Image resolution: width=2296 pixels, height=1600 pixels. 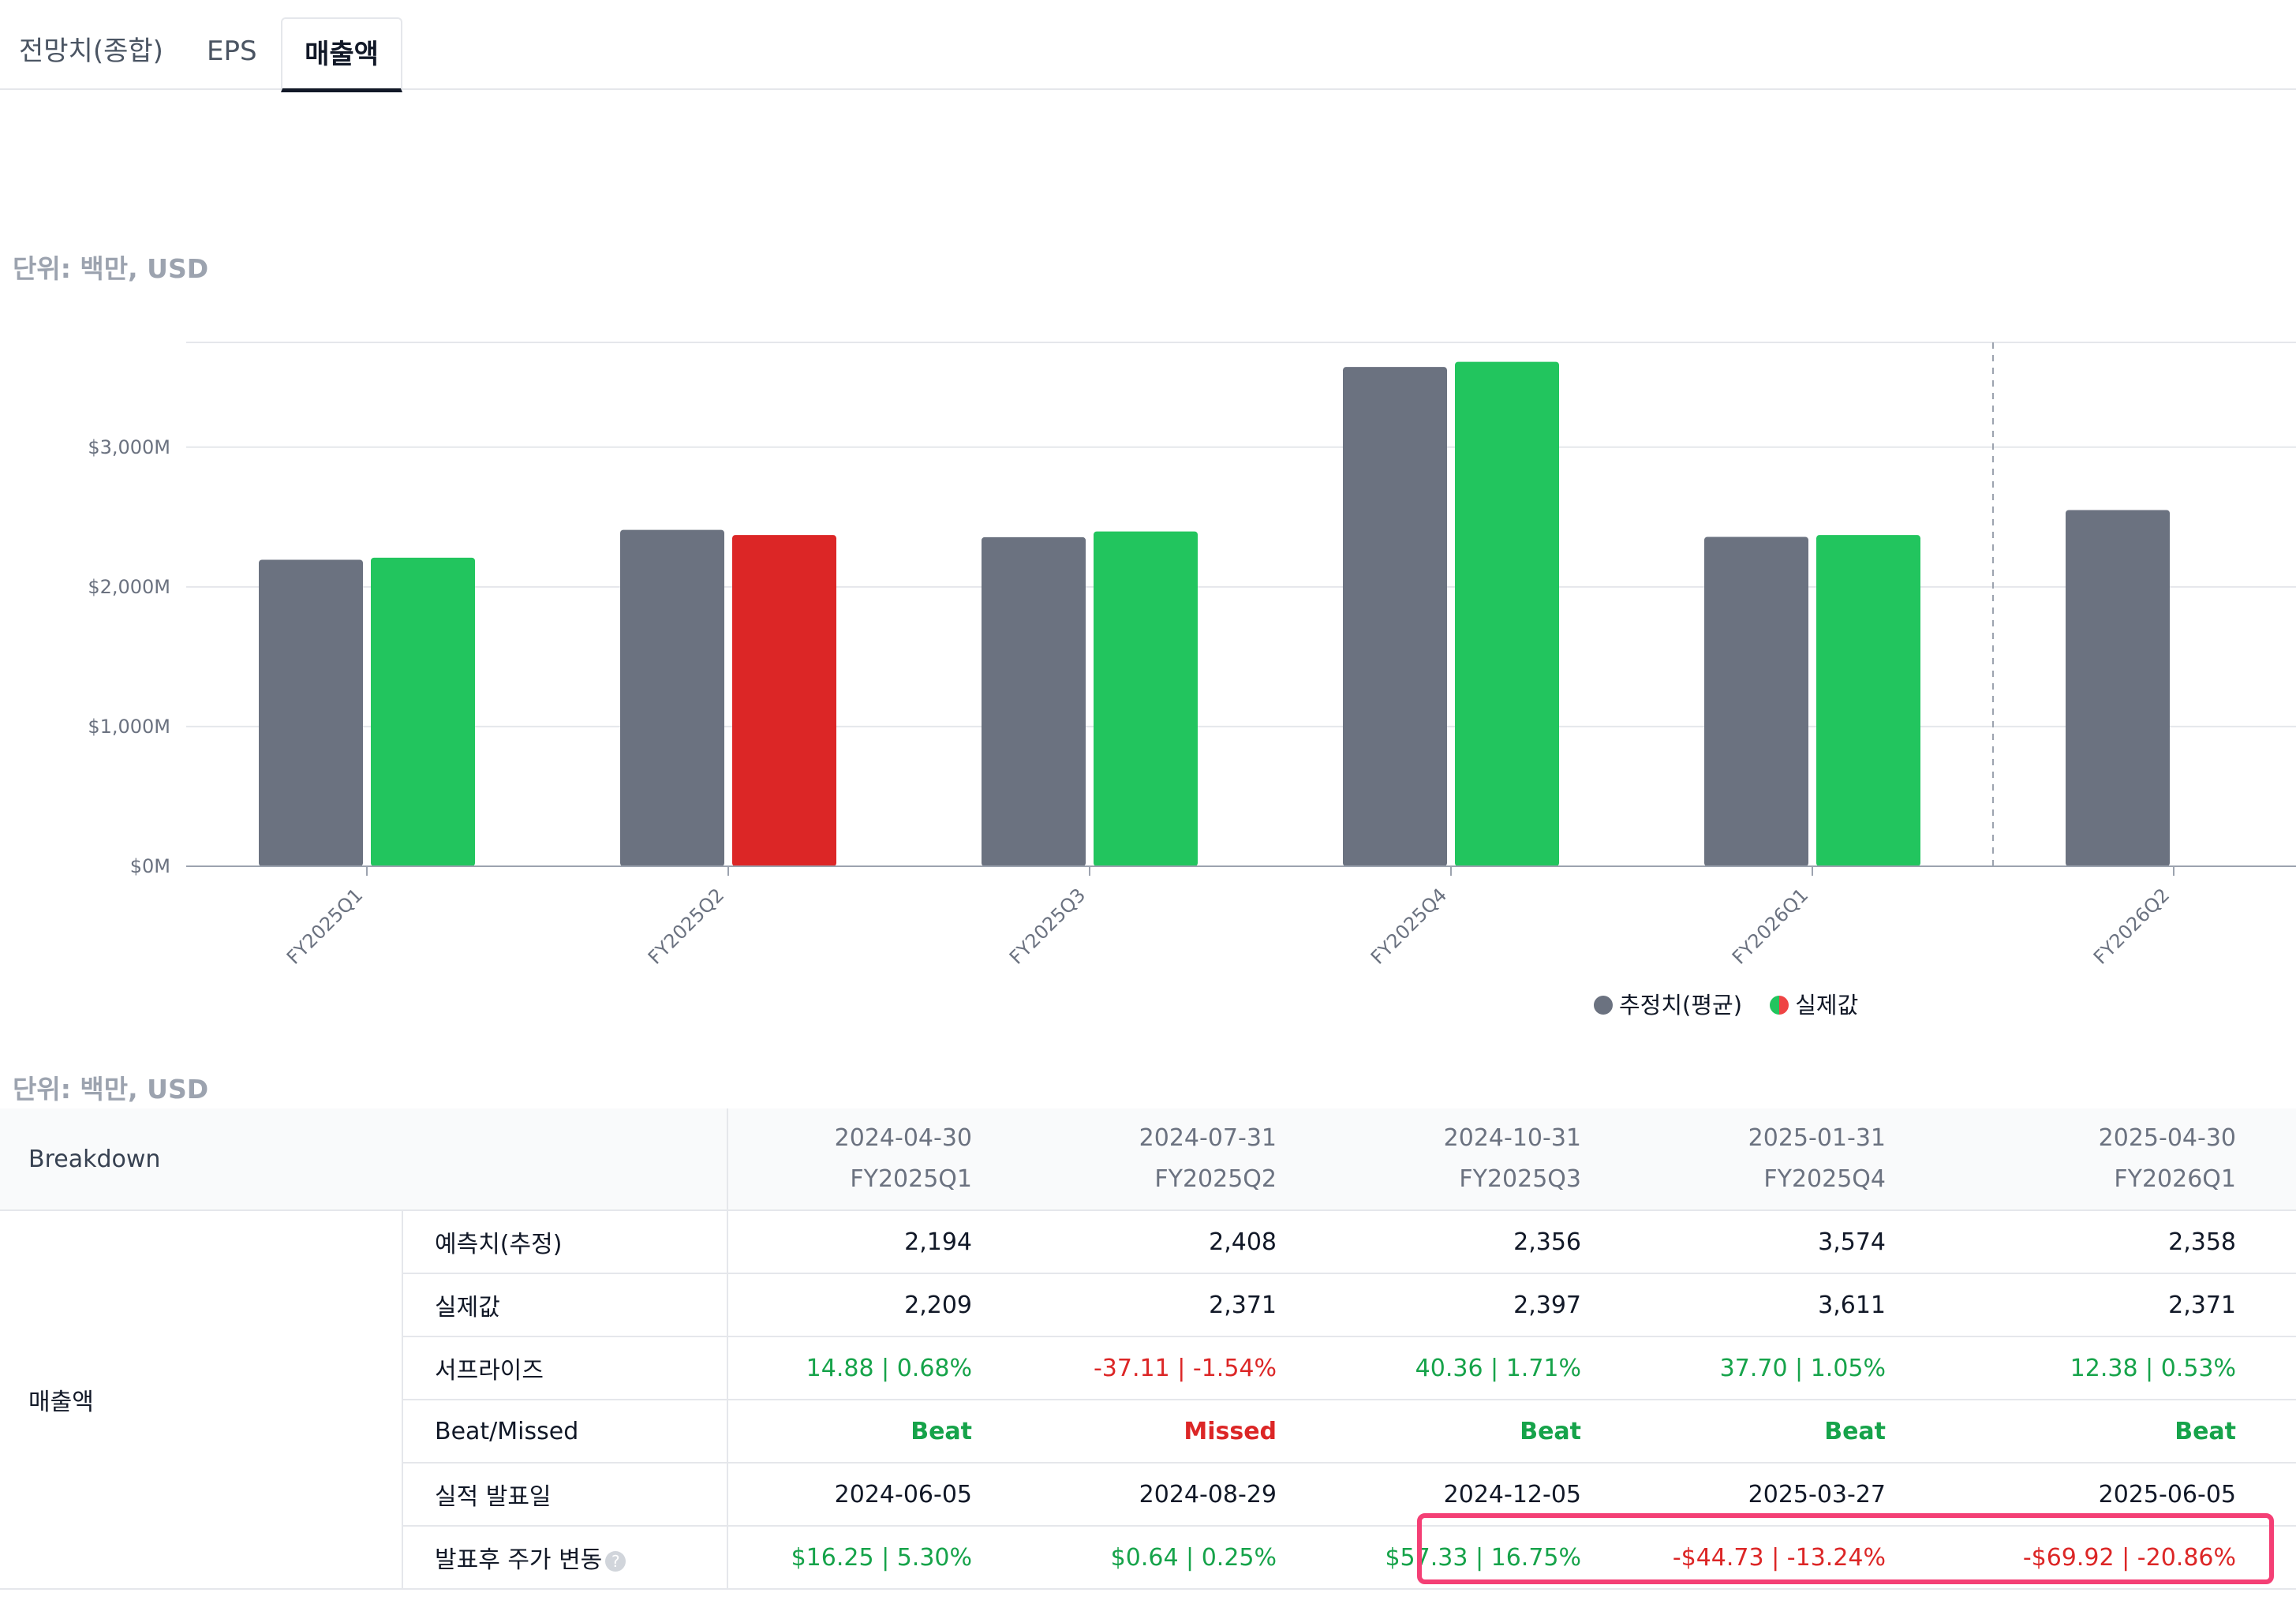 What do you see at coordinates (686, 926) in the screenshot?
I see `x-tick-label: FY2025Q2` at bounding box center [686, 926].